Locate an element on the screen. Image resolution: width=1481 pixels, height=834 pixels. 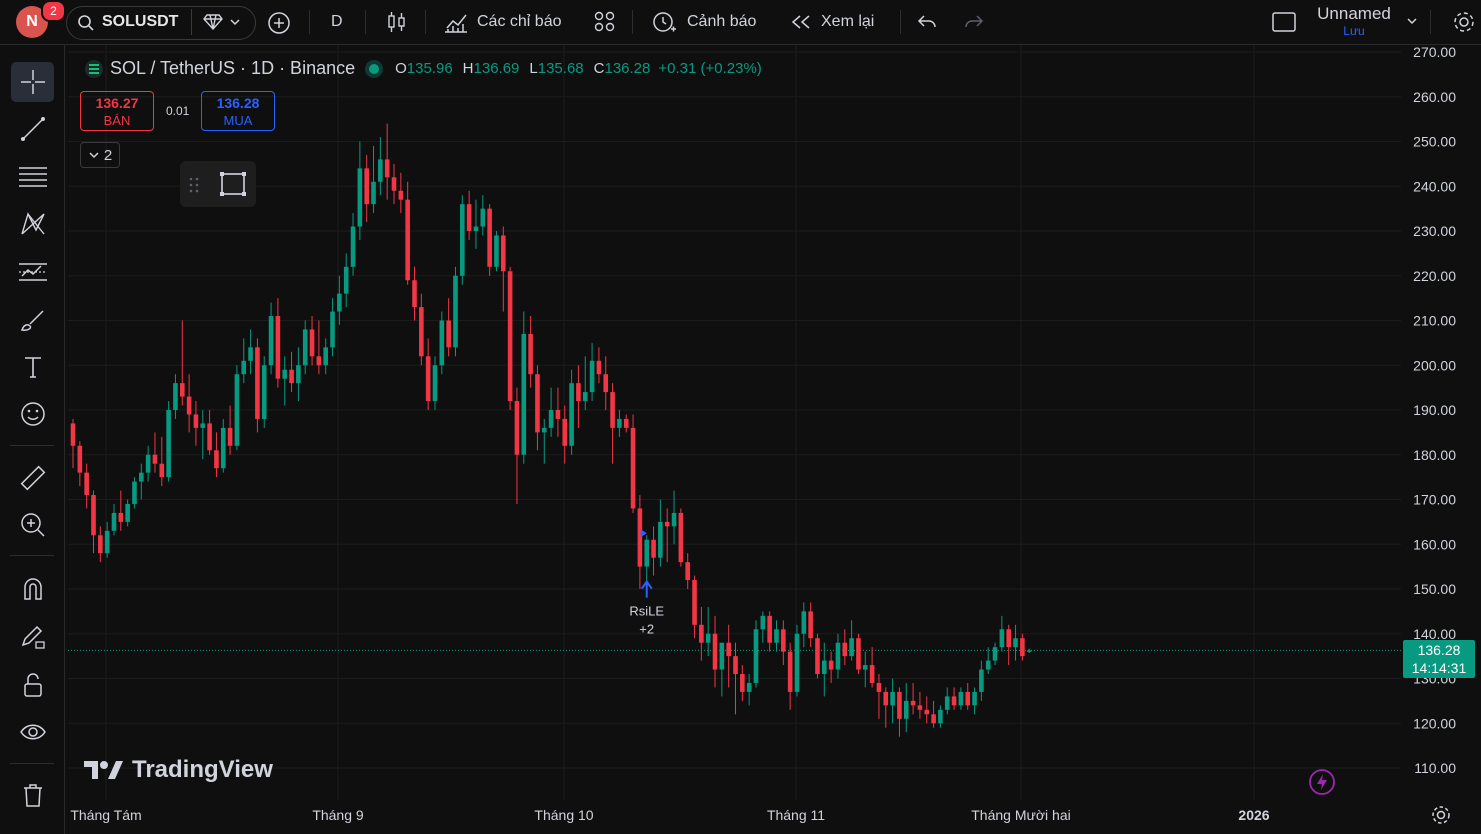
sell-price: 136.27 is located at coordinates (117, 103).